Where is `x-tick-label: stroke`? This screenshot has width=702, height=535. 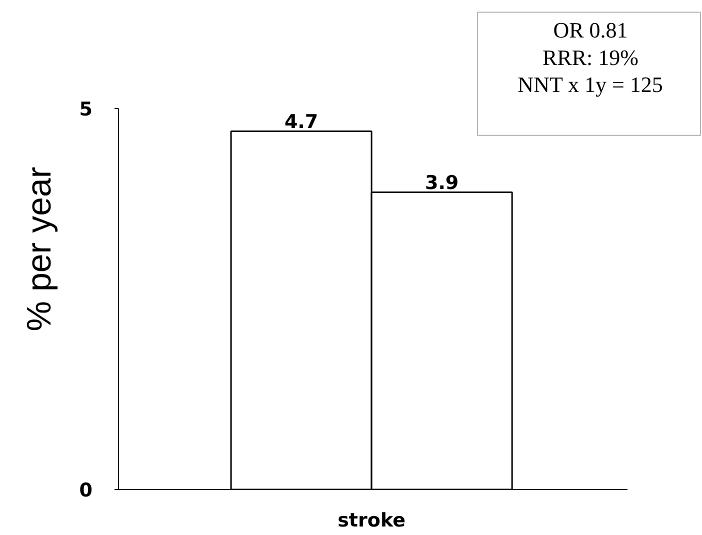 x-tick-label: stroke is located at coordinates (372, 521).